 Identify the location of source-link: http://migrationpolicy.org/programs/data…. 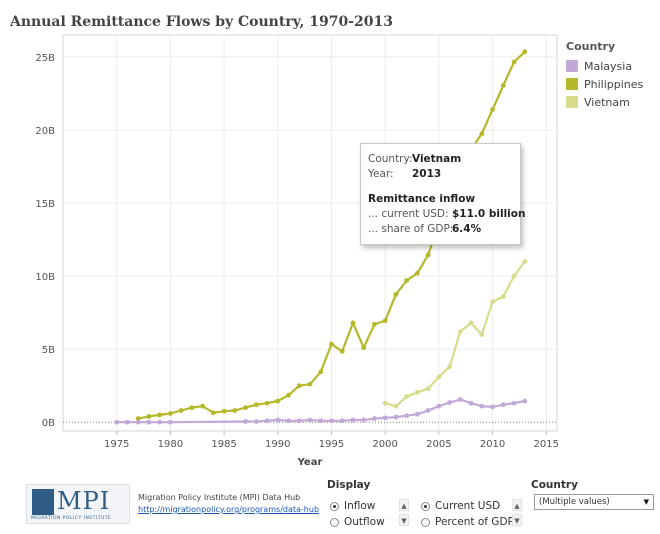
(229, 509).